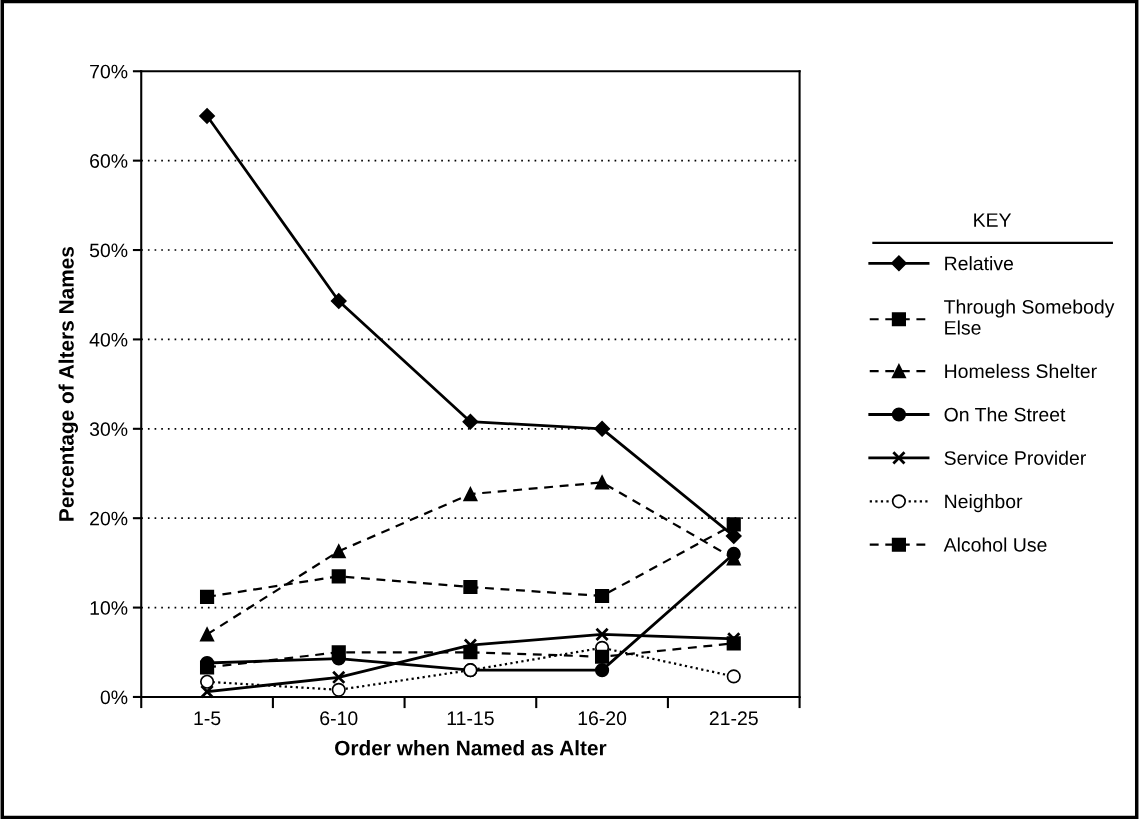 The width and height of the screenshot is (1139, 819). What do you see at coordinates (470, 718) in the screenshot?
I see `x-tick-label: 11-15` at bounding box center [470, 718].